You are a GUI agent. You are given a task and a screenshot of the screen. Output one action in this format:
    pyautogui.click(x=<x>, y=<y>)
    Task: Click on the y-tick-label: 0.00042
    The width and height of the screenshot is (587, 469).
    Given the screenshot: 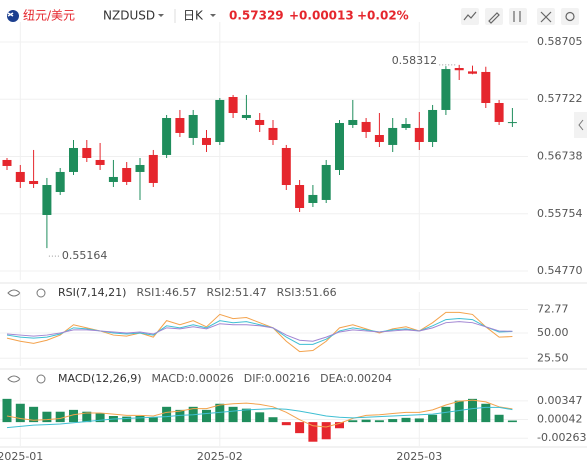 What is the action you would take?
    pyautogui.click(x=560, y=419)
    